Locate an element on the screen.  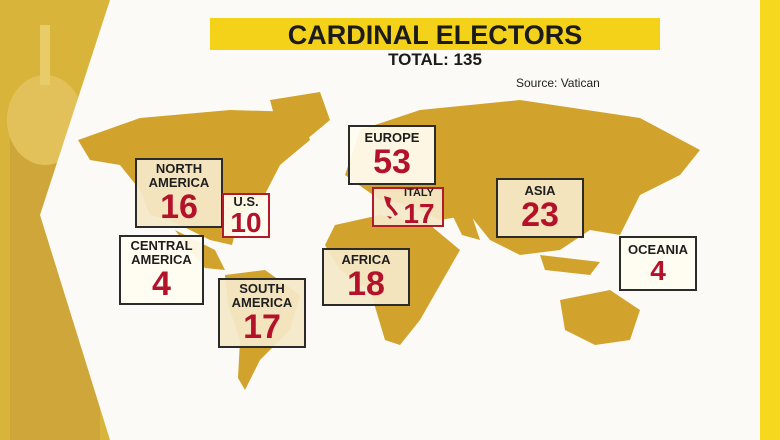
region-name: U.S. is located at coordinates (246, 201).